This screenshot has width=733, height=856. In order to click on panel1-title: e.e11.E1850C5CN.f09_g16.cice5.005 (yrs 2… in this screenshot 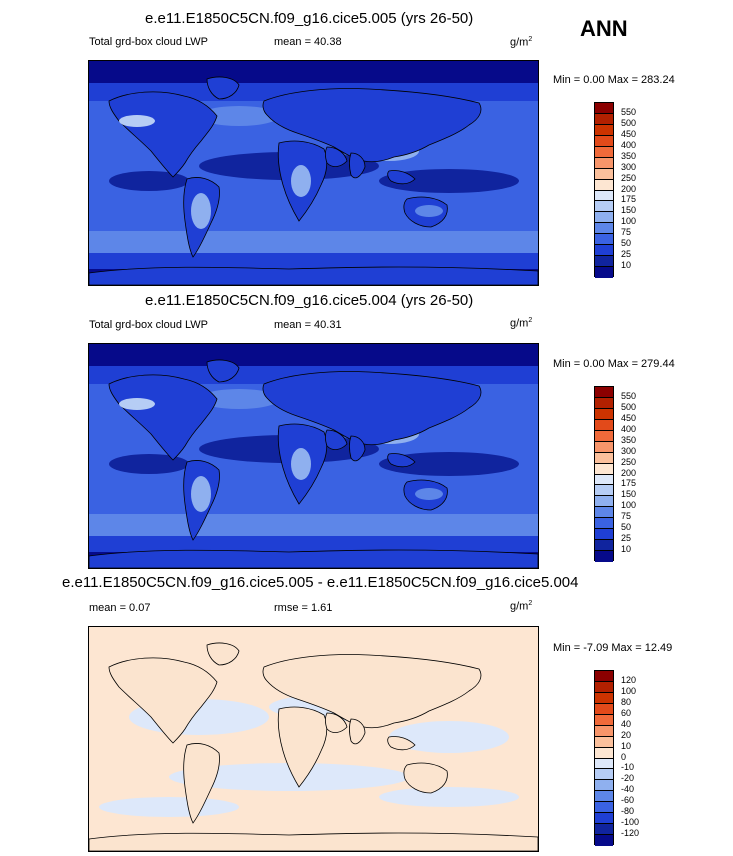, I will do `click(309, 18)`.